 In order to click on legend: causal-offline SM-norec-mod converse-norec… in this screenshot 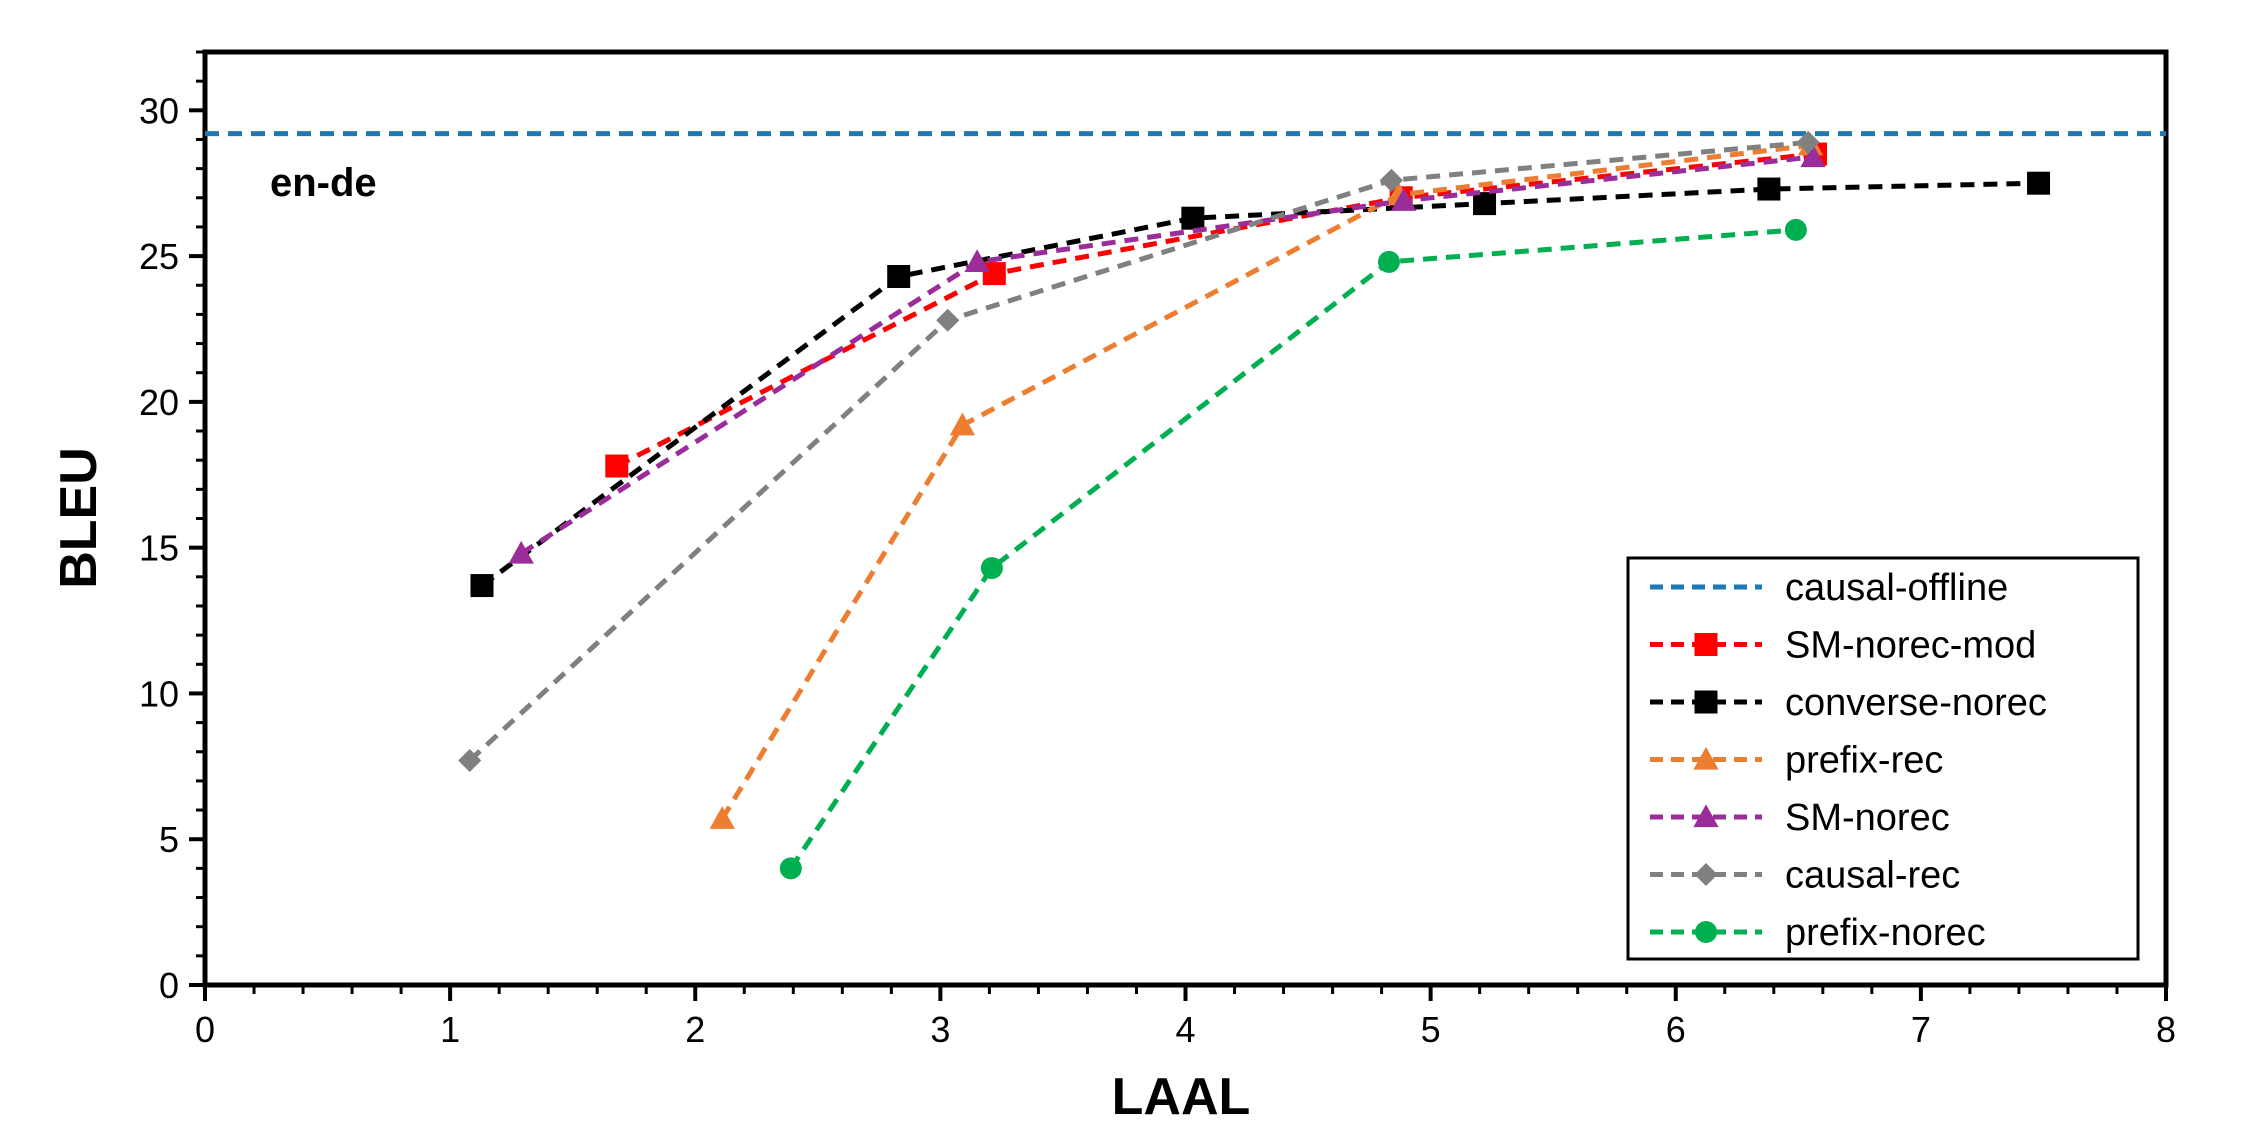, I will do `click(1883, 758)`.